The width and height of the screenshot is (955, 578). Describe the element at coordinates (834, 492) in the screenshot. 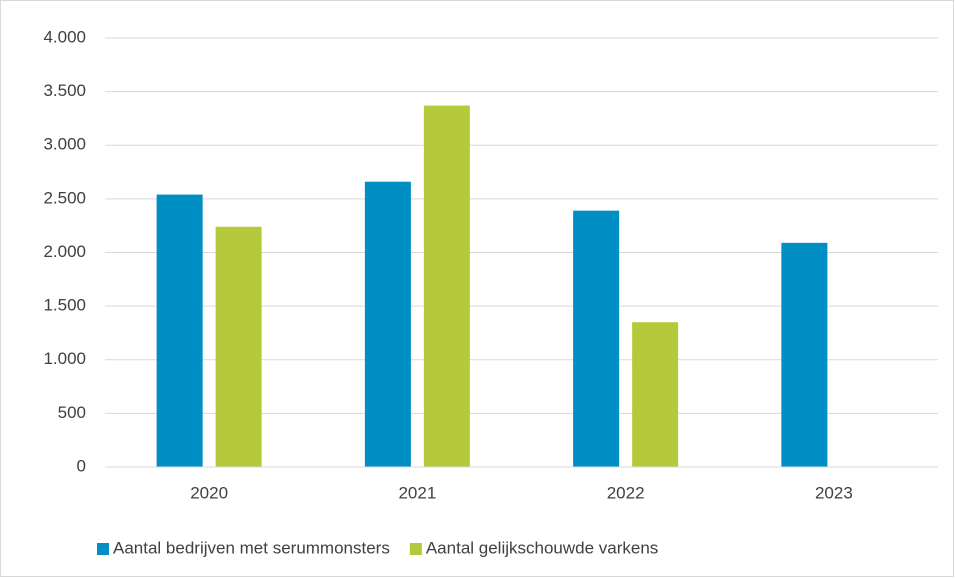

I see `x-tick-label: 2023` at that location.